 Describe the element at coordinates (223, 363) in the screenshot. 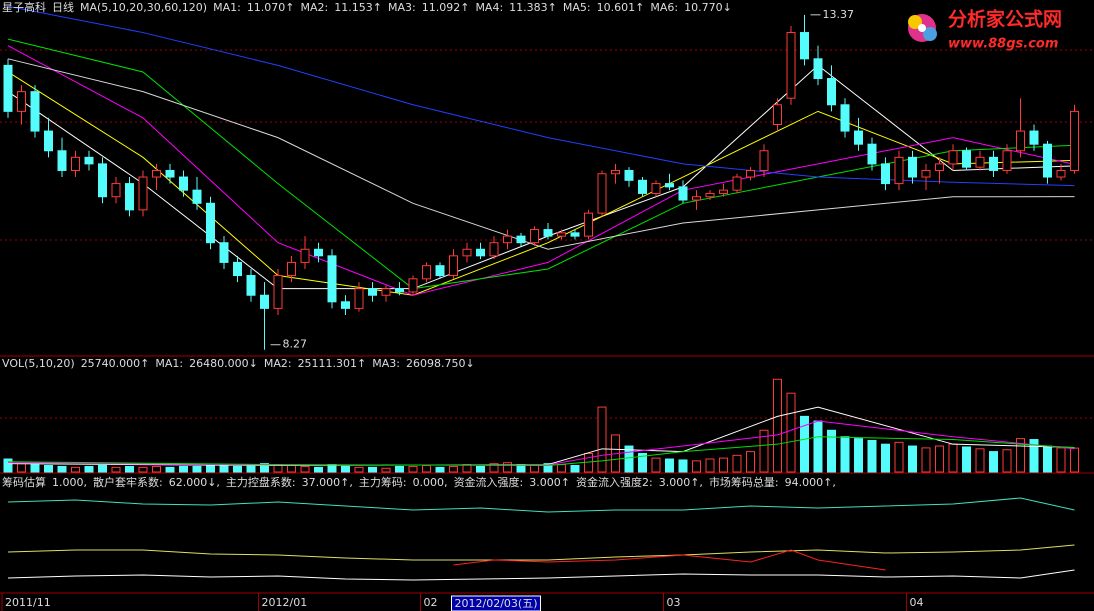

I see `legend-text: 26480.000↓` at that location.